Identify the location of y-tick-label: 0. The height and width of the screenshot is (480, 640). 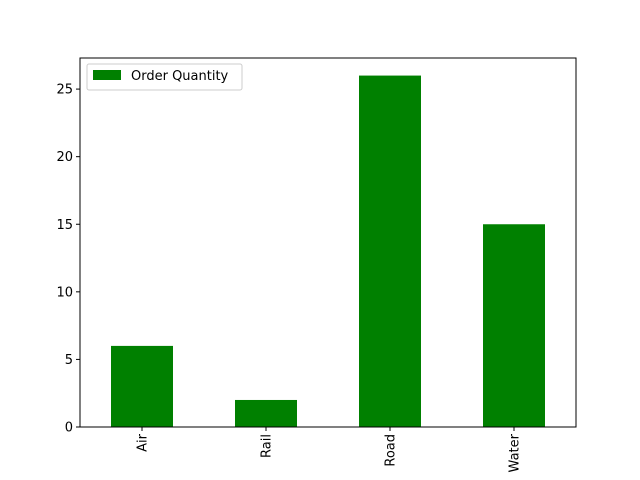
(69, 428).